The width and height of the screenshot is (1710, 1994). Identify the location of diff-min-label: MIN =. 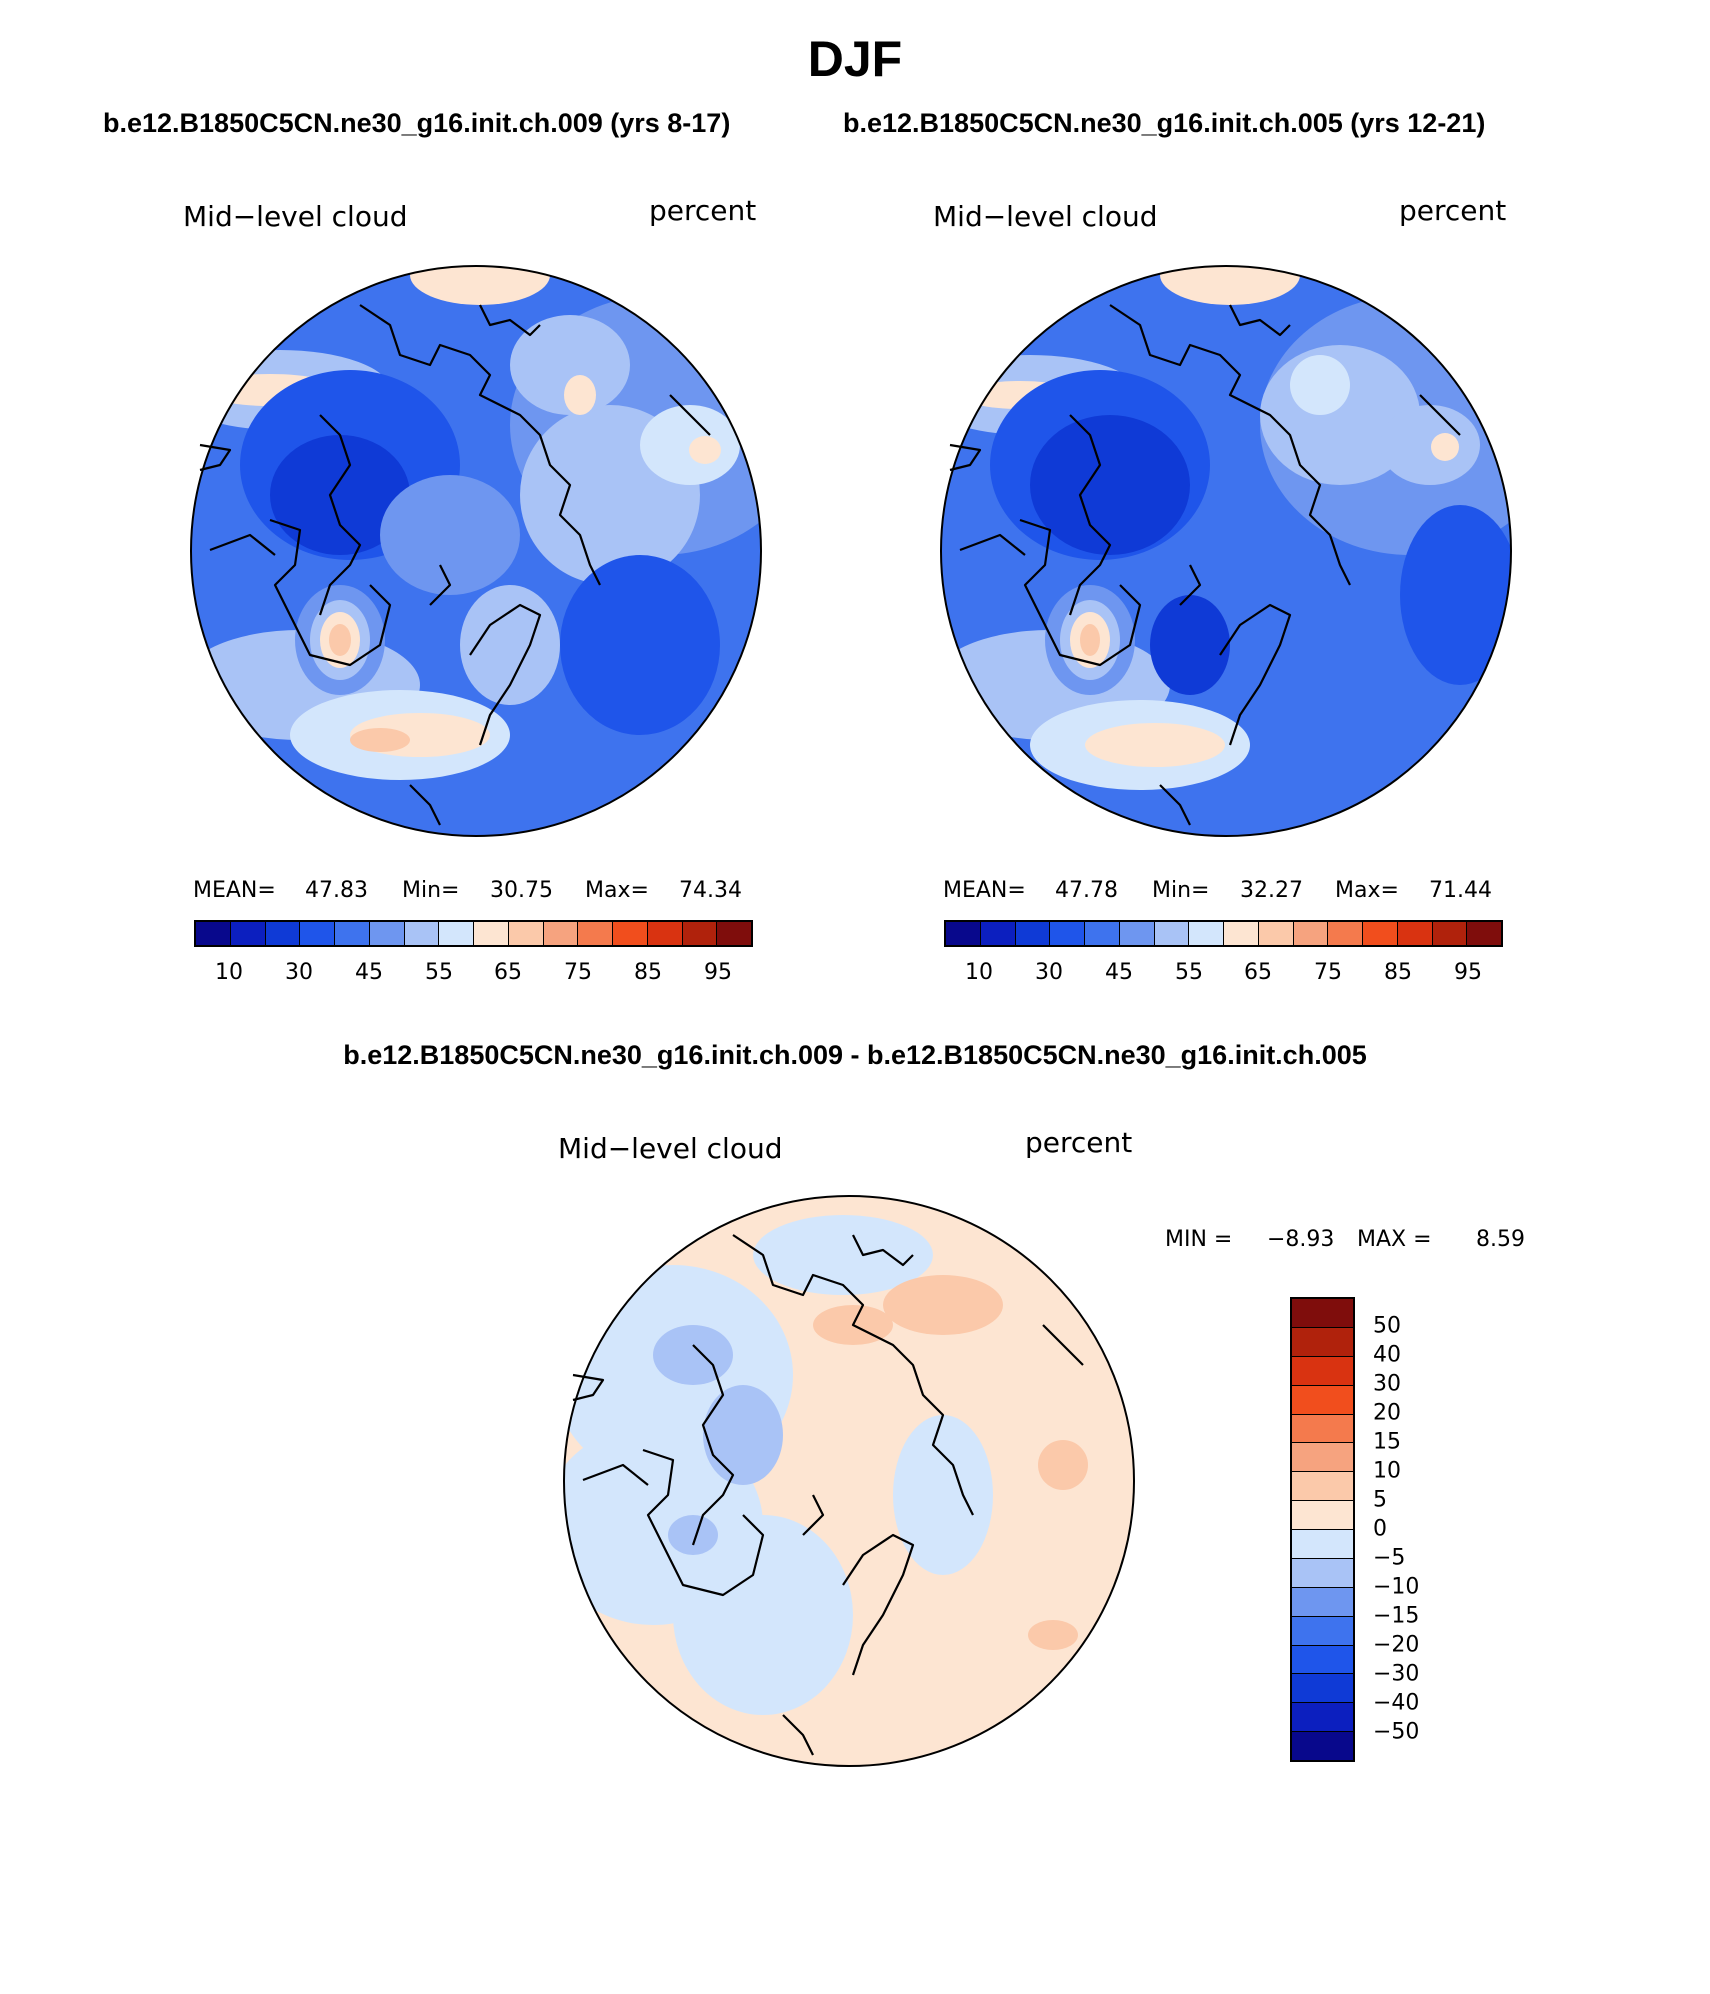
(1199, 1239).